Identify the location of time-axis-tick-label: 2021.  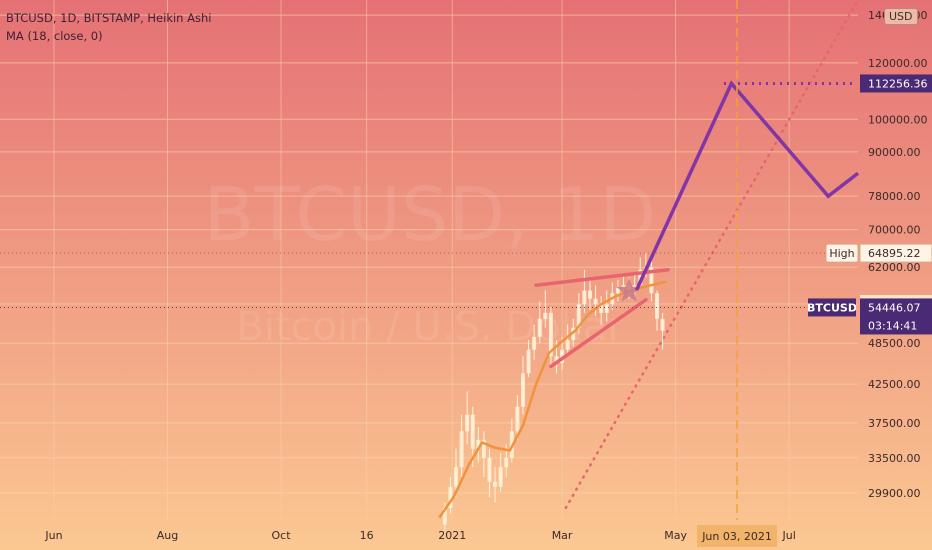
(452, 535).